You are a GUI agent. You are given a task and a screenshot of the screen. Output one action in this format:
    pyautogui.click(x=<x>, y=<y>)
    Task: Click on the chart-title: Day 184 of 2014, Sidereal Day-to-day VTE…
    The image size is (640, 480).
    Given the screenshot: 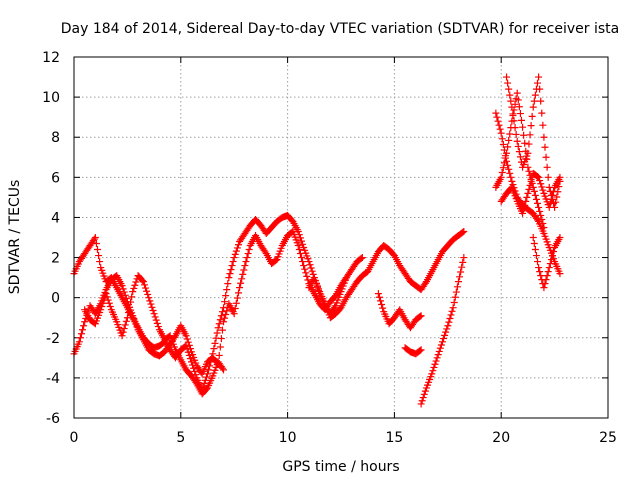 What is the action you would take?
    pyautogui.click(x=340, y=29)
    